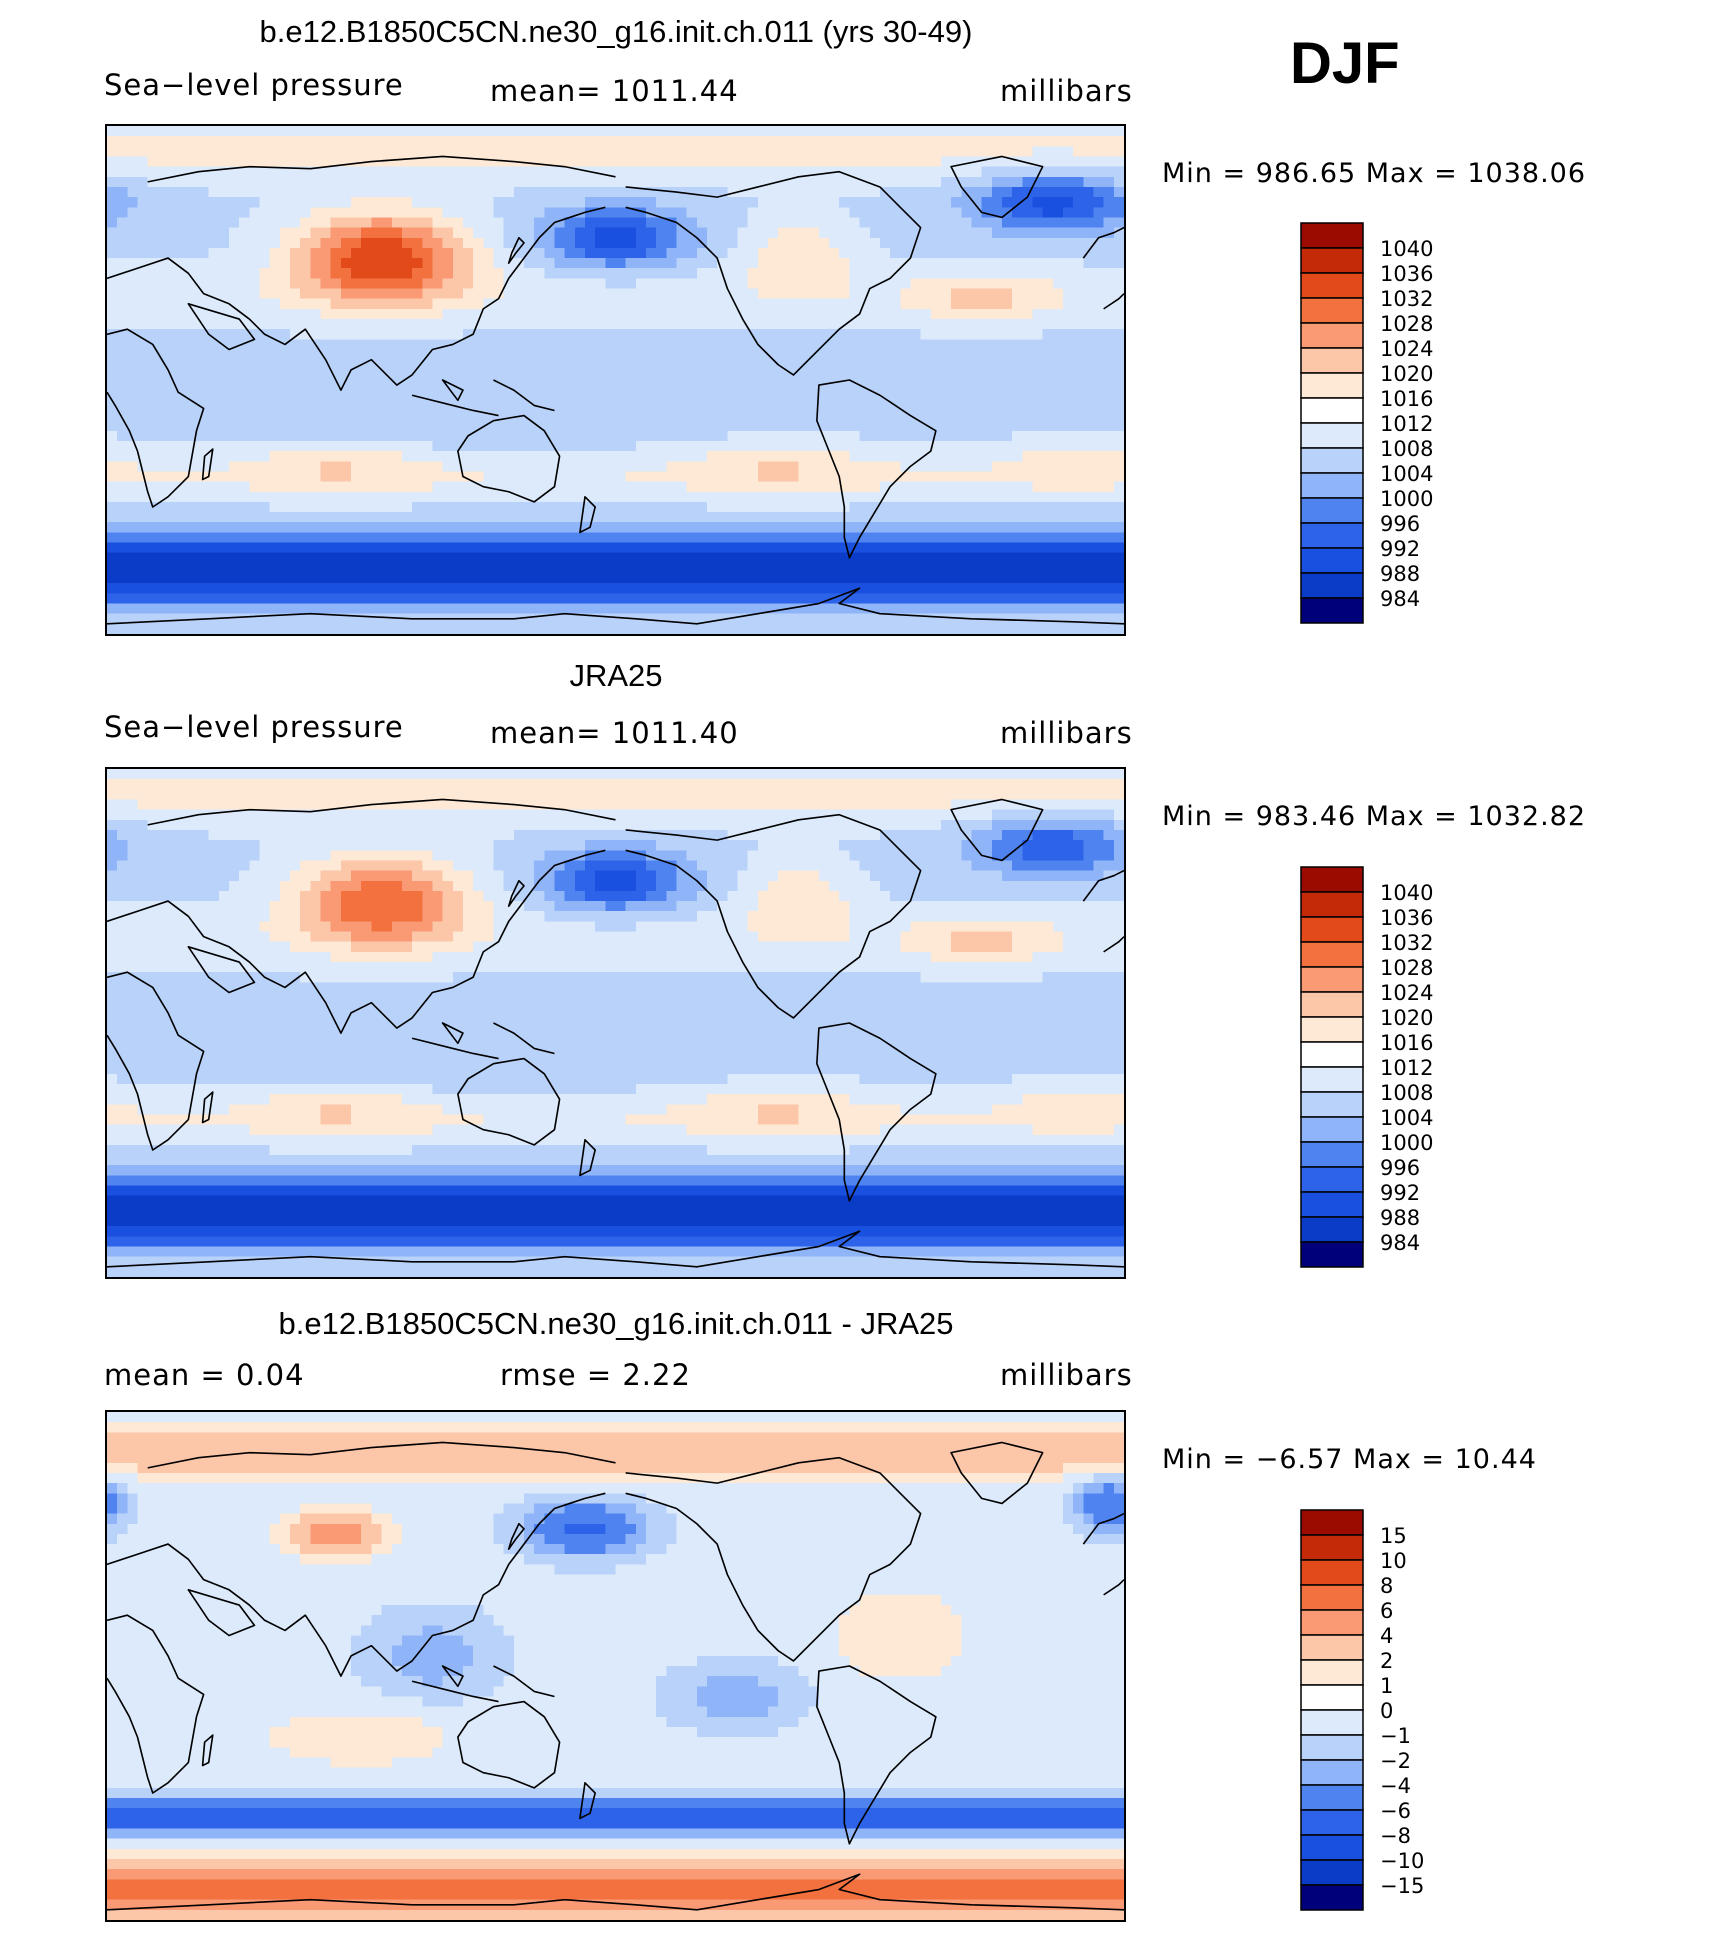 The image size is (1710, 1953). What do you see at coordinates (1400, 1243) in the screenshot?
I see `colorbar-tick-label: 984` at bounding box center [1400, 1243].